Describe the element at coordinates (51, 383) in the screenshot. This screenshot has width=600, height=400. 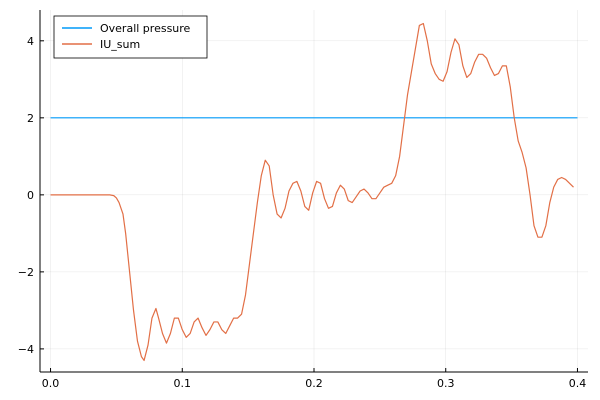
I see `x-tick-label: 0.0` at that location.